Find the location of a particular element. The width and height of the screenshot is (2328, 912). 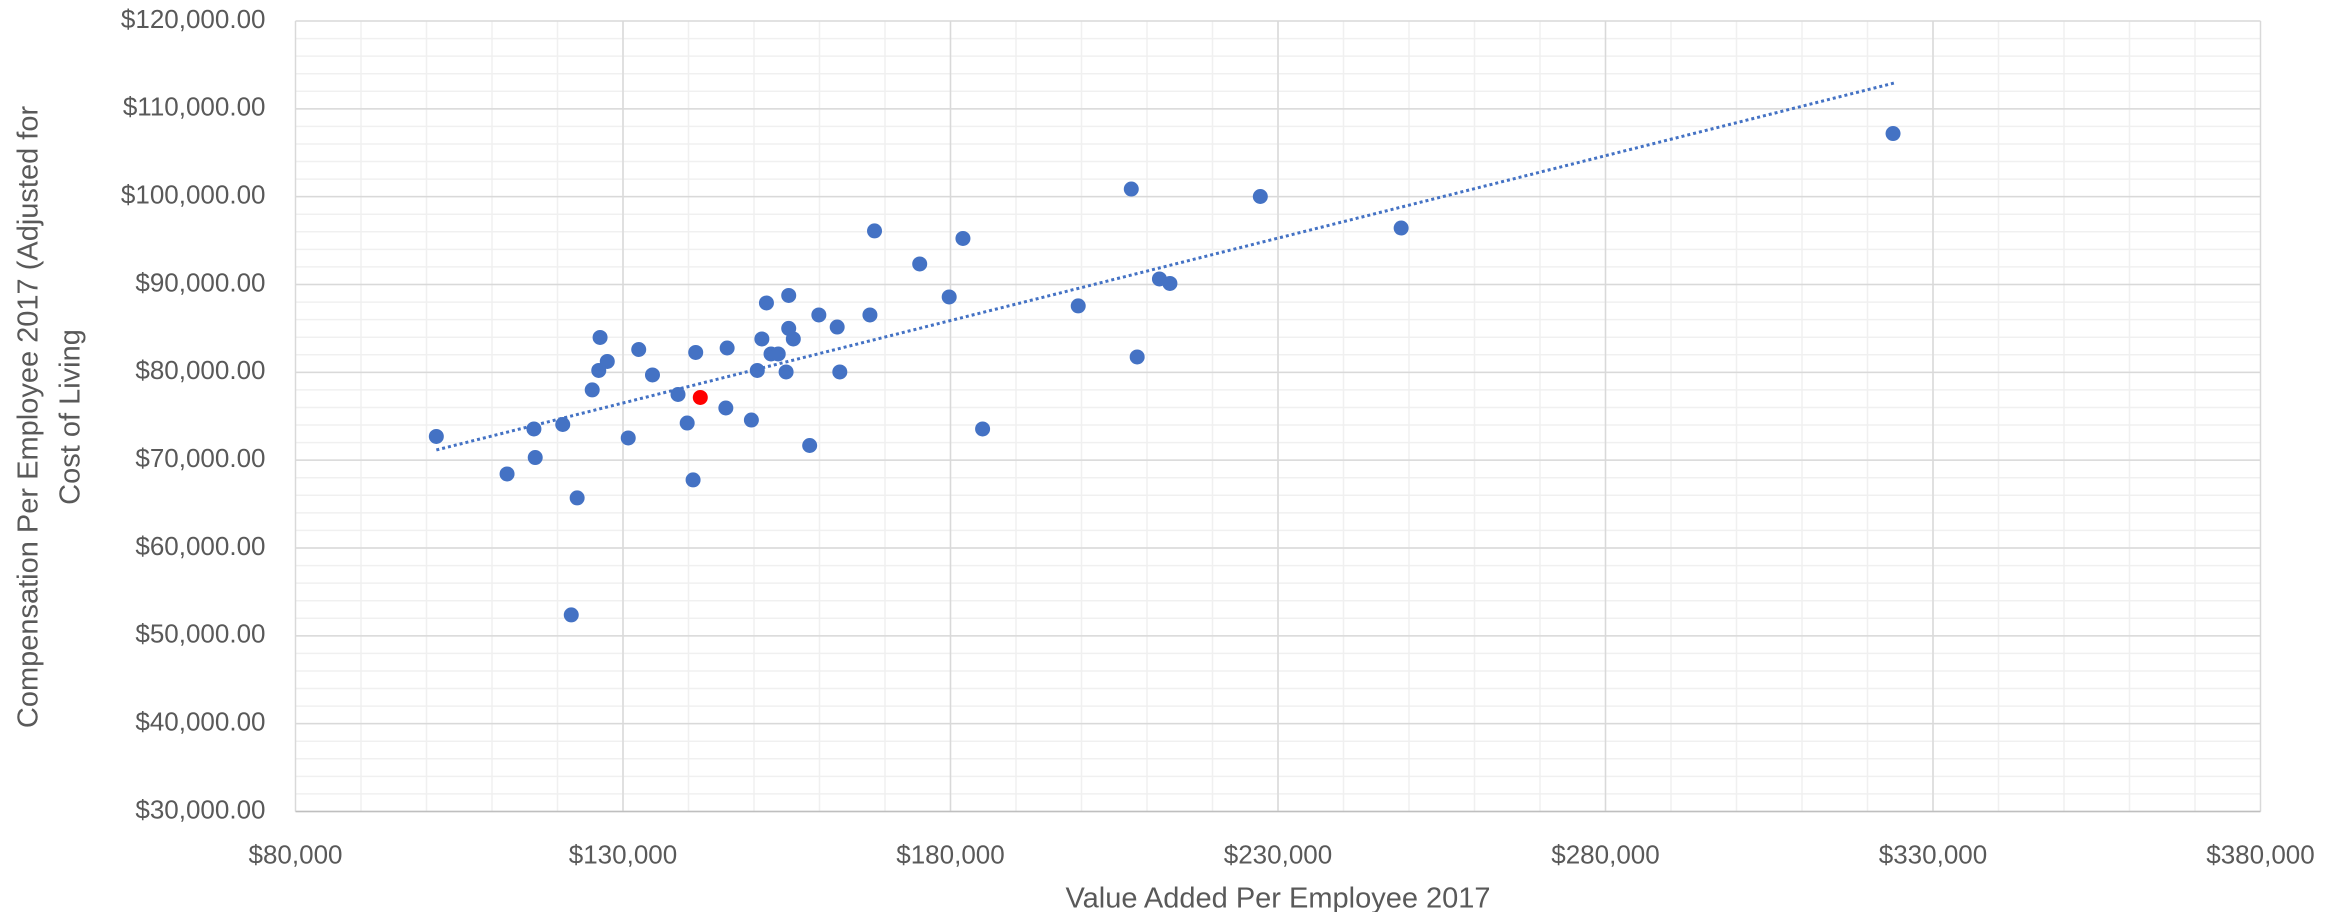

x-axis-title: Value Added Per Employee 2017 is located at coordinates (1277, 897).